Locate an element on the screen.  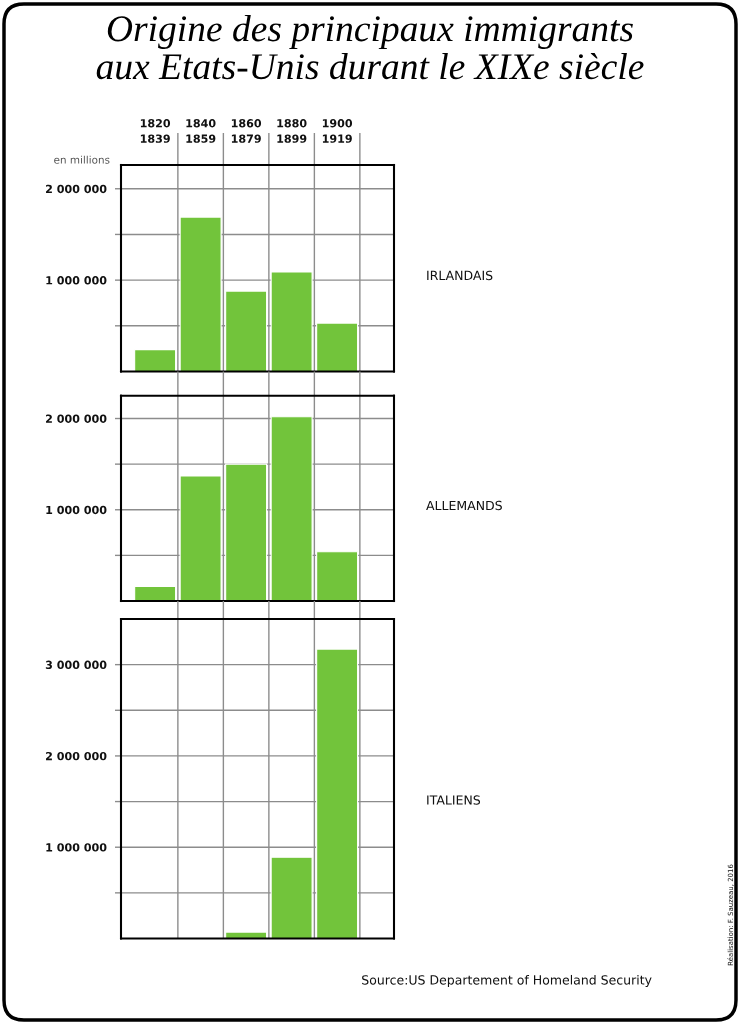
chart-title: Origine des principaux immigrants aux Etats-Unis durant le XIXe siècle is located at coordinates (370, 47).